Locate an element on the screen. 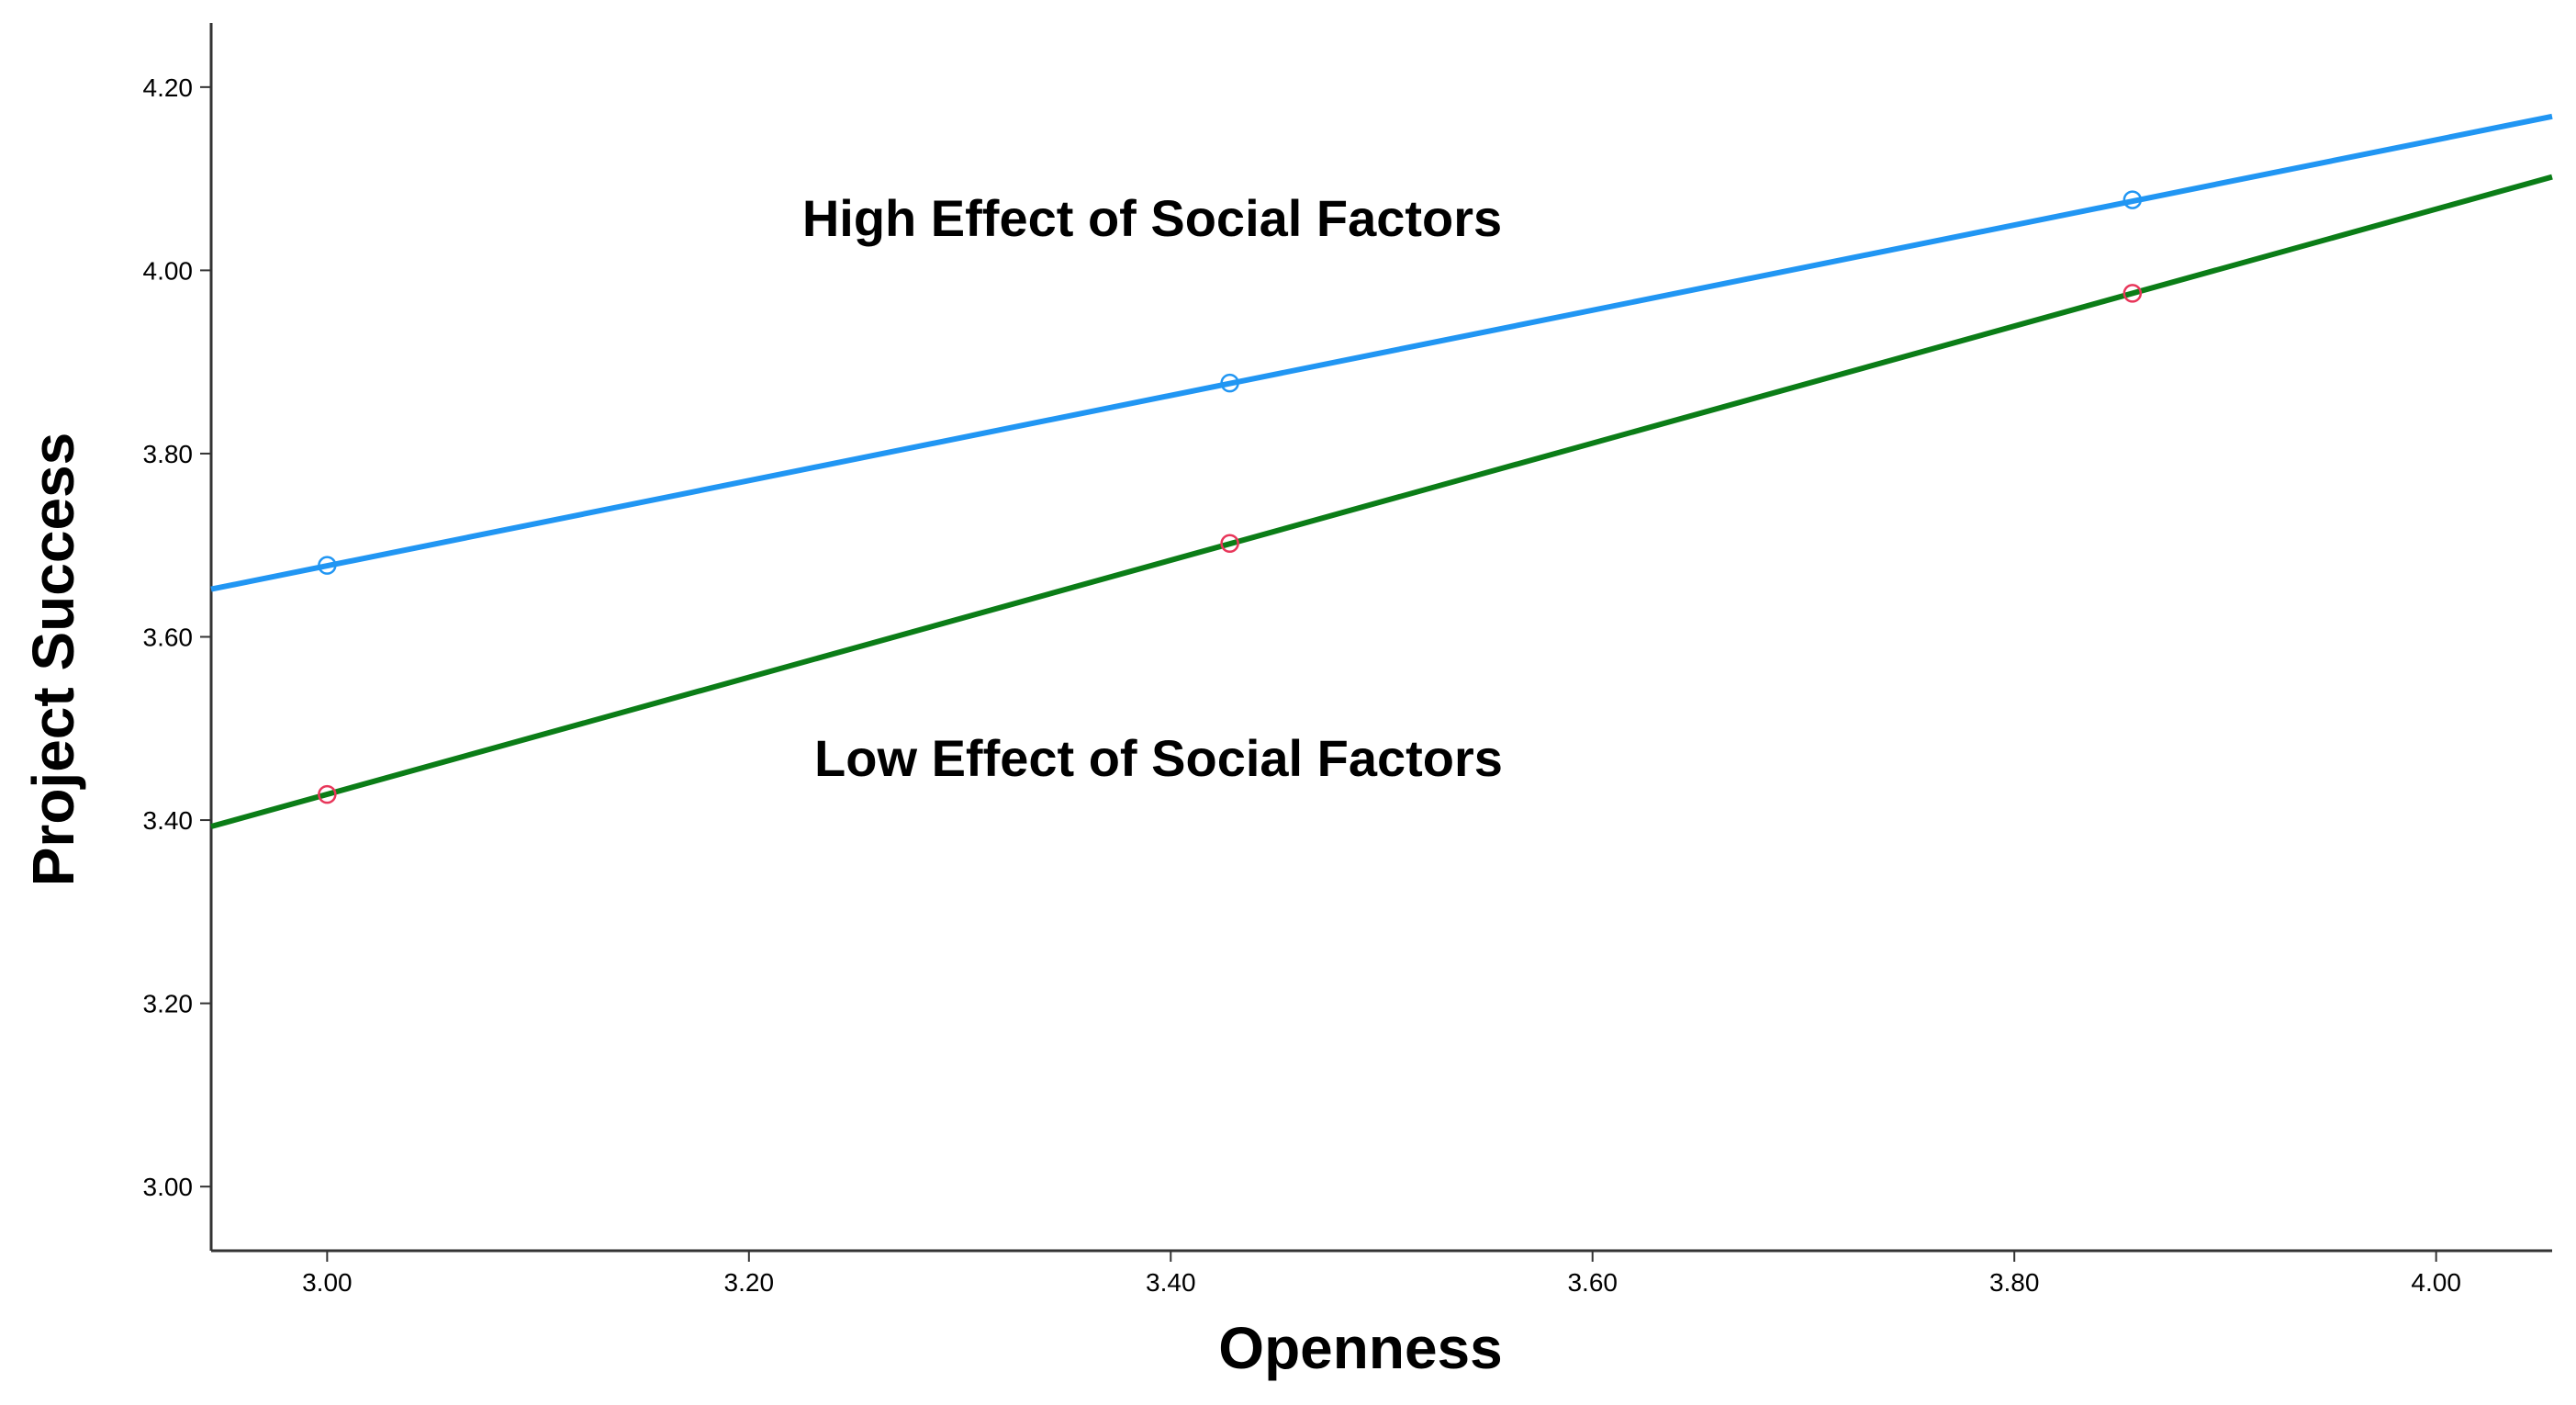  x-tick-group: 3.00 3.20 3.40 3.60 3.80 4.00 is located at coordinates (1381, 1274).